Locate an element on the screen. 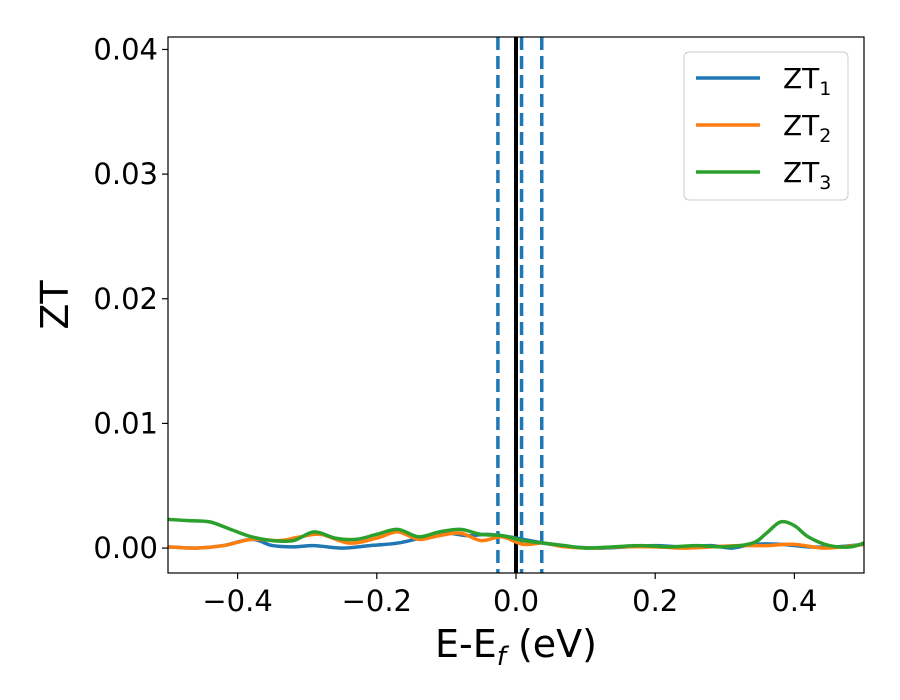 Image resolution: width=900 pixels, height=700 pixels. x-axis-label-unit: (eV) is located at coordinates (551, 644).